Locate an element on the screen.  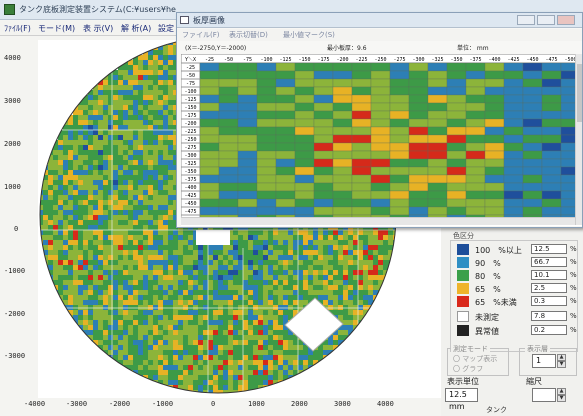
grid-title-bar: 板厚画像 is located at coordinates (379, 20).